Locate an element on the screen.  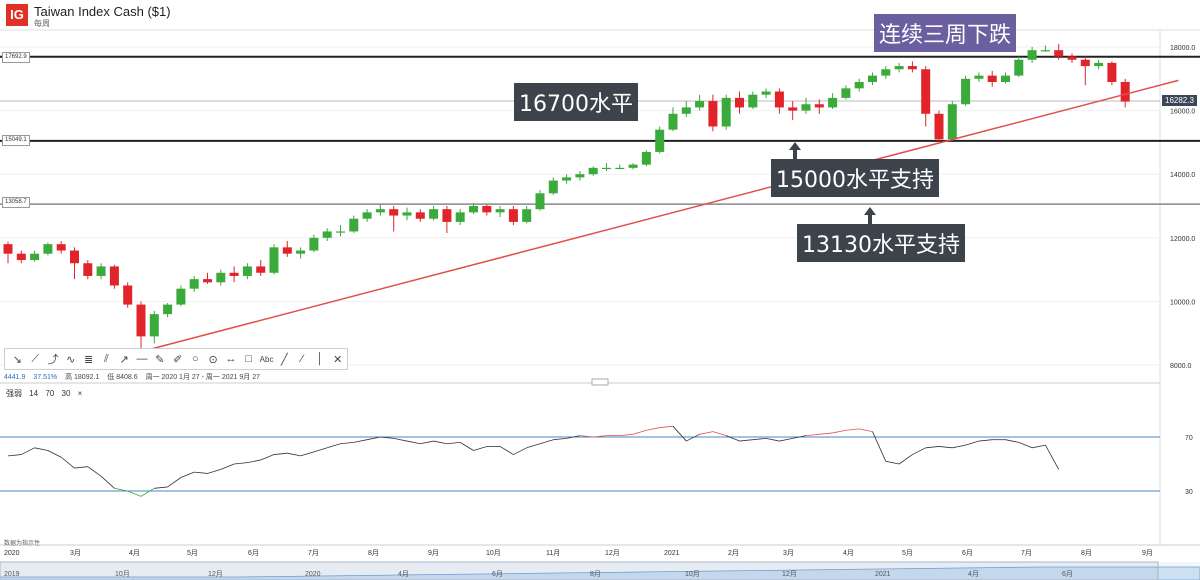
pencil-icon: ✐ is located at coordinates (177, 359).